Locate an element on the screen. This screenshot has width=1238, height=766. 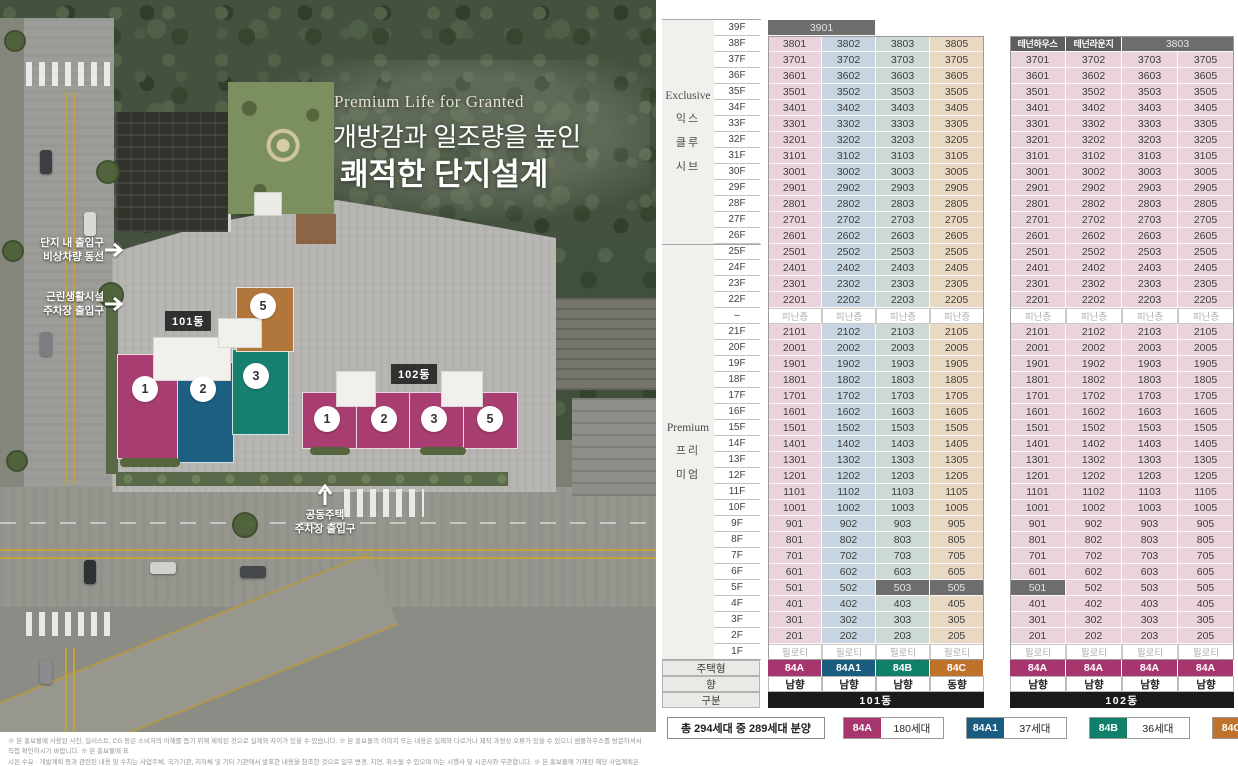
unit-cell-102: 1602 is located at coordinates (1094, 412).